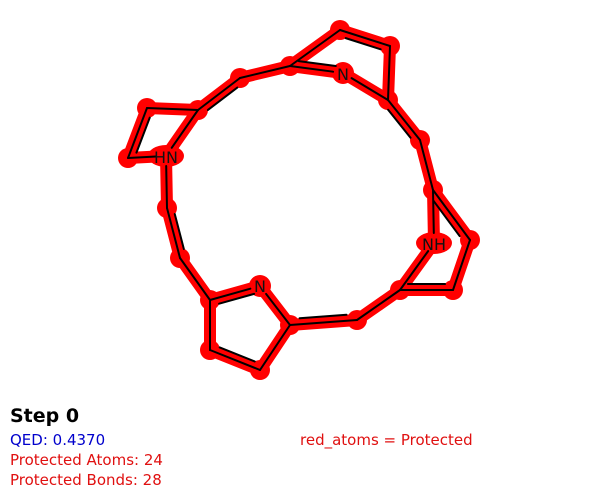 This screenshot has height=500, width=600. Describe the element at coordinates (45, 416) in the screenshot. I see `step-title: Step 0` at that location.